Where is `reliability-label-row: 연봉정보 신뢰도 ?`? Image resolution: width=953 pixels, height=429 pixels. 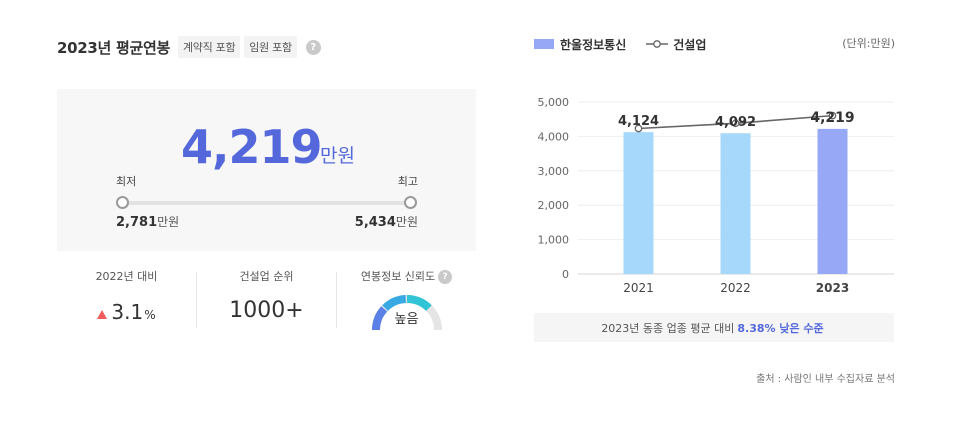
reliability-label-row: 연봉정보 신뢰도 ? is located at coordinates (406, 277).